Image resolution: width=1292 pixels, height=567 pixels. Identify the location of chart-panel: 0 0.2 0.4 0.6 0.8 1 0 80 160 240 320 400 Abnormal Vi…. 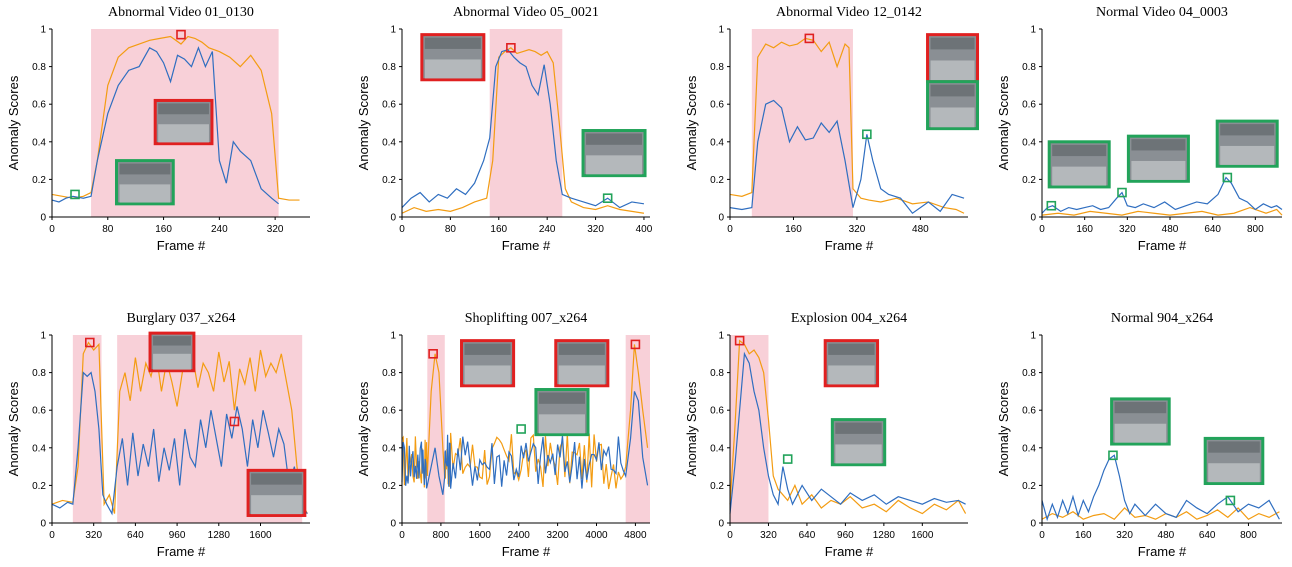
(504, 129).